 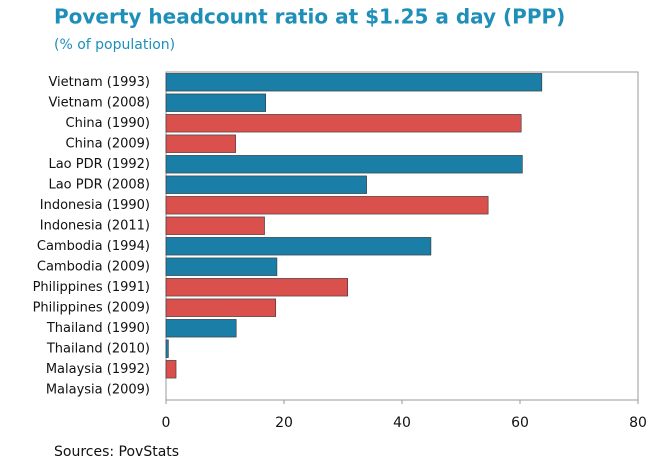 What do you see at coordinates (114, 45) in the screenshot?
I see `chart-subtitle: (% of population)` at bounding box center [114, 45].